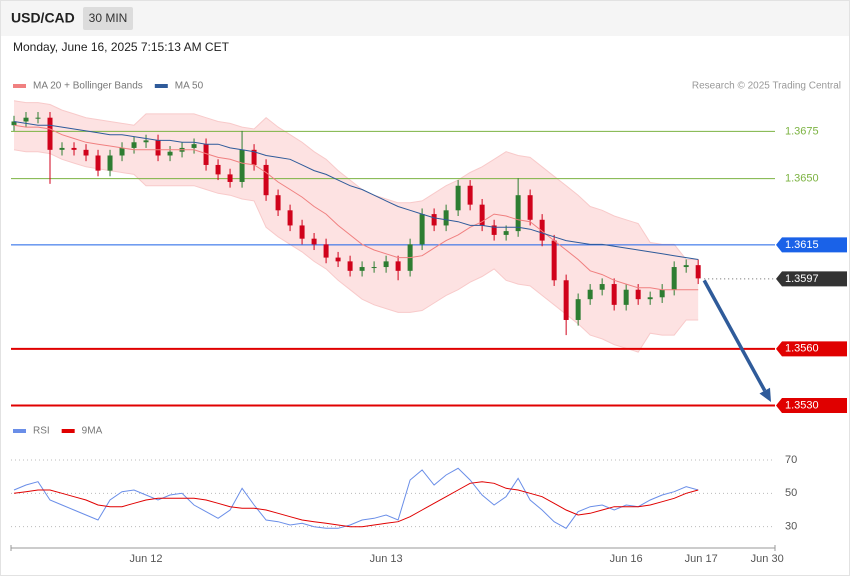 This screenshot has height=576, width=850. I want to click on legend-label: MA 50, so click(189, 86).